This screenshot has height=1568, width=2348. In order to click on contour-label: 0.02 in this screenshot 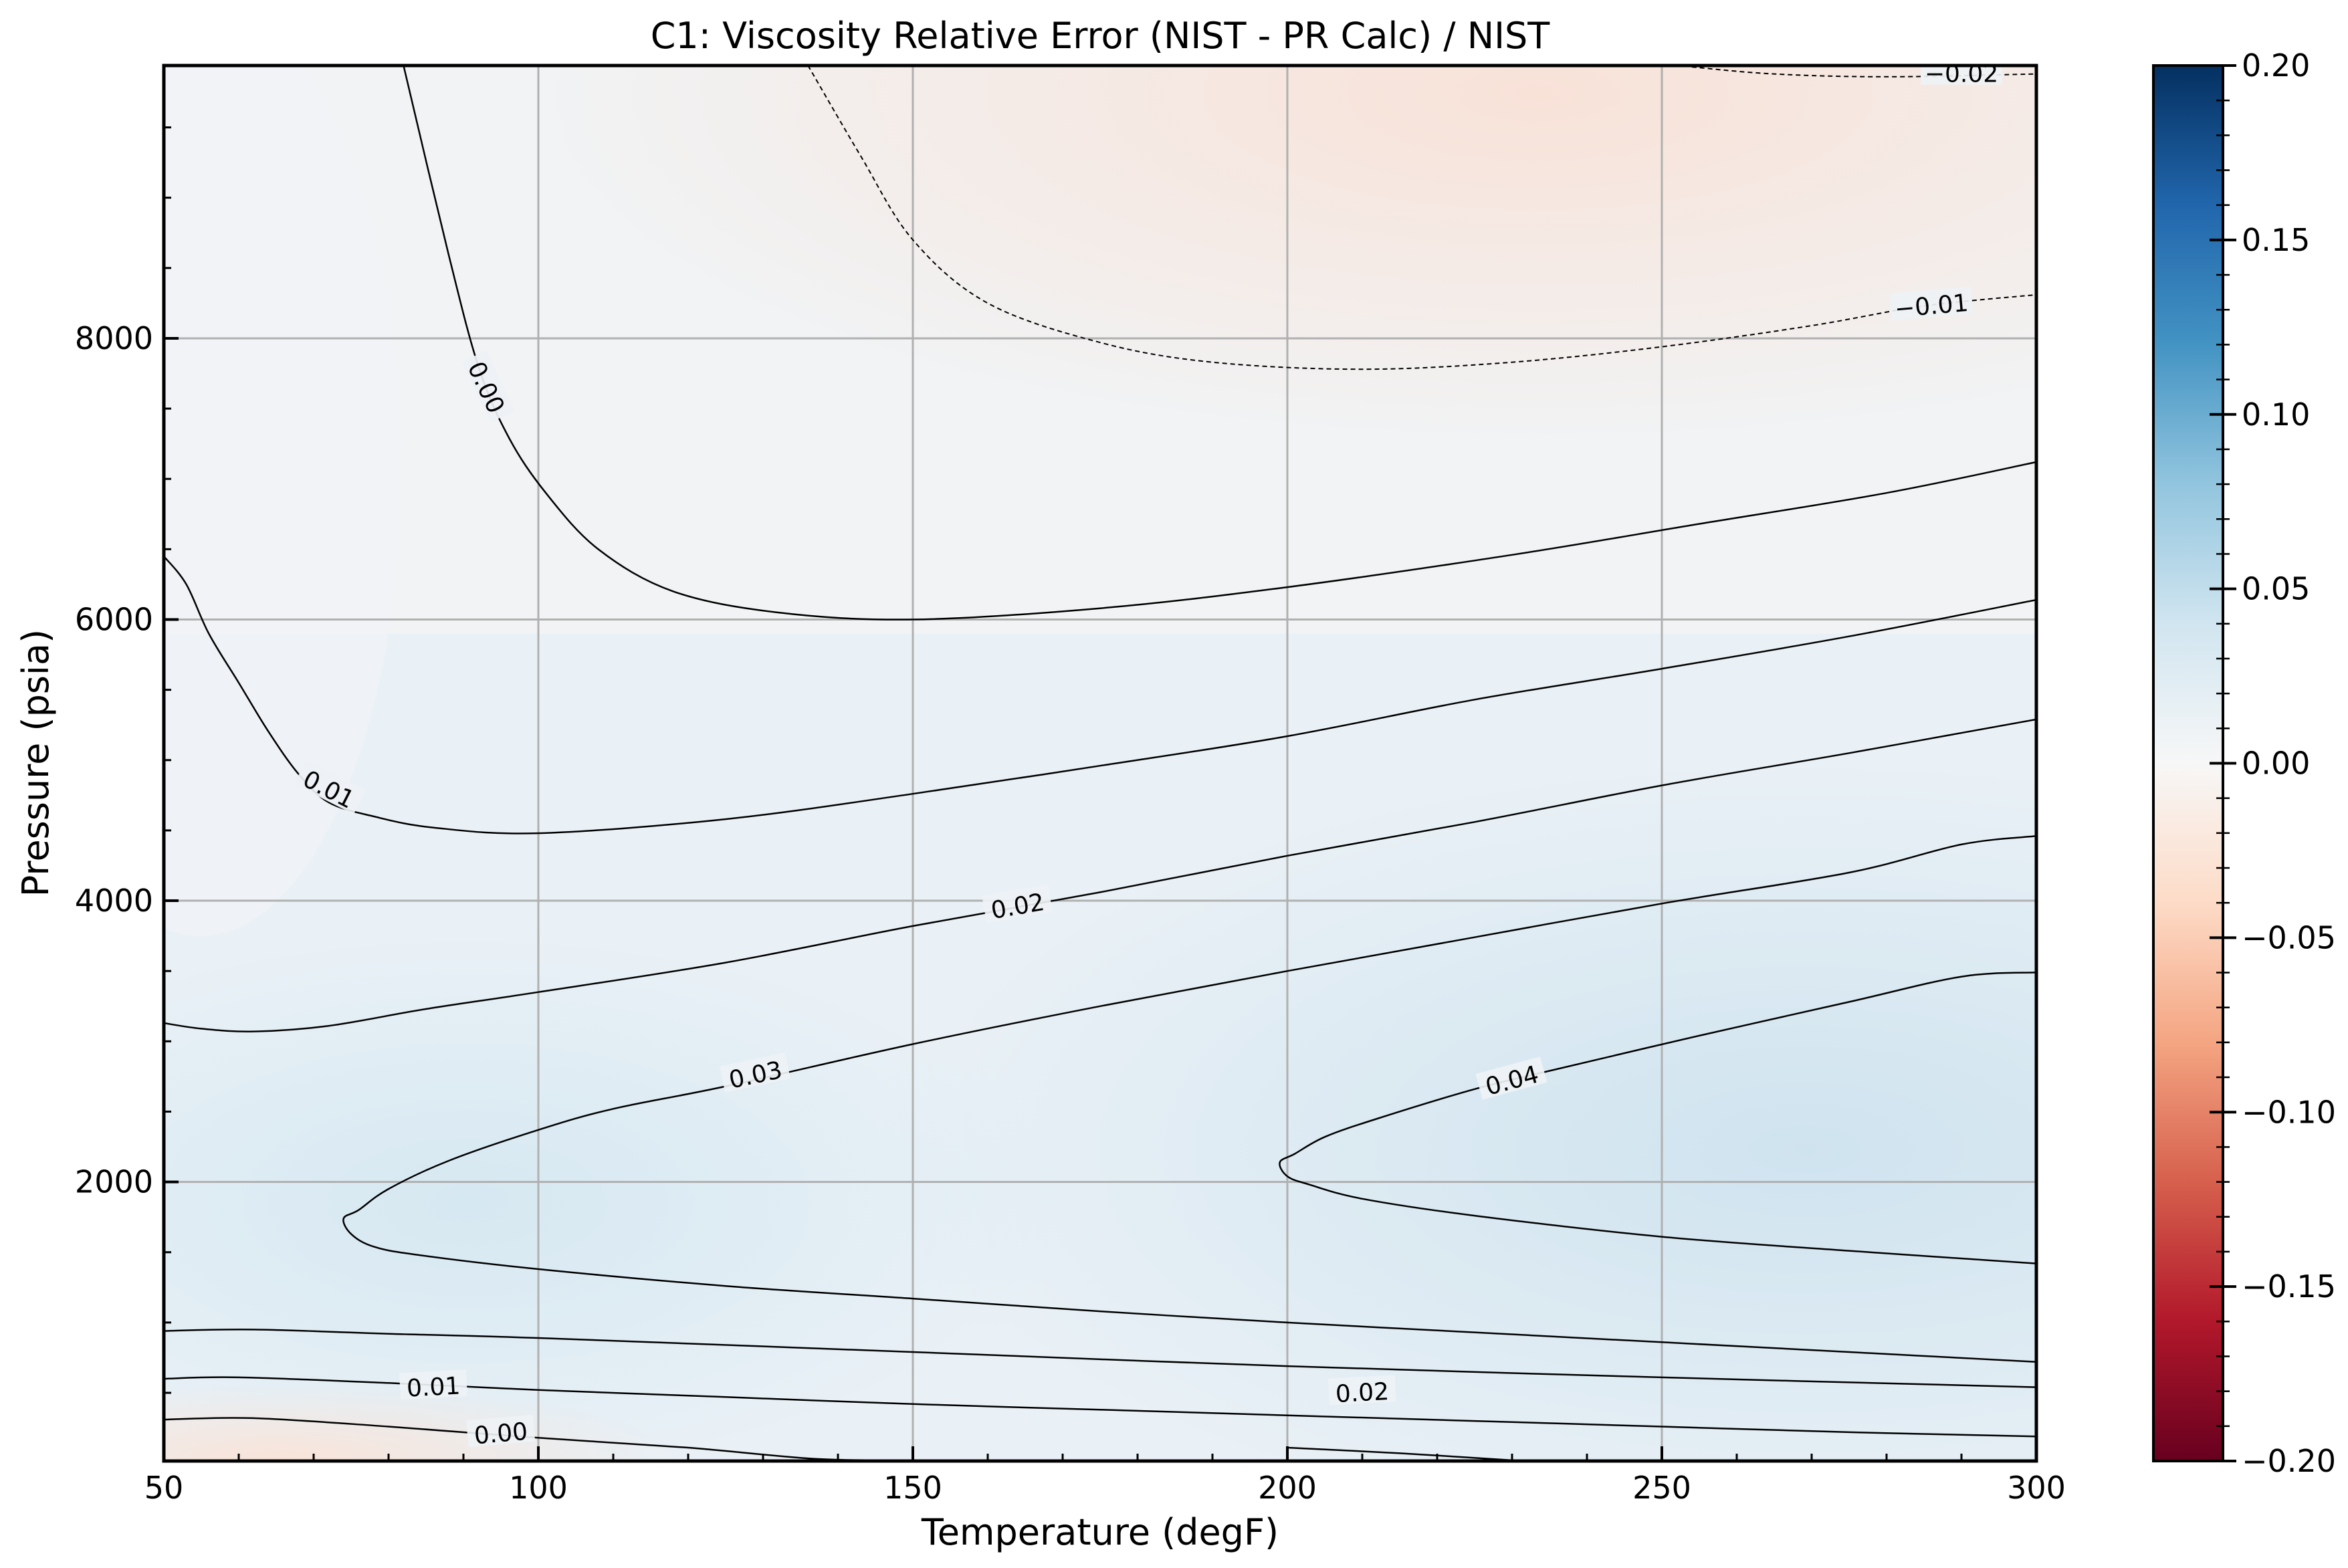, I will do `click(1361, 1391)`.